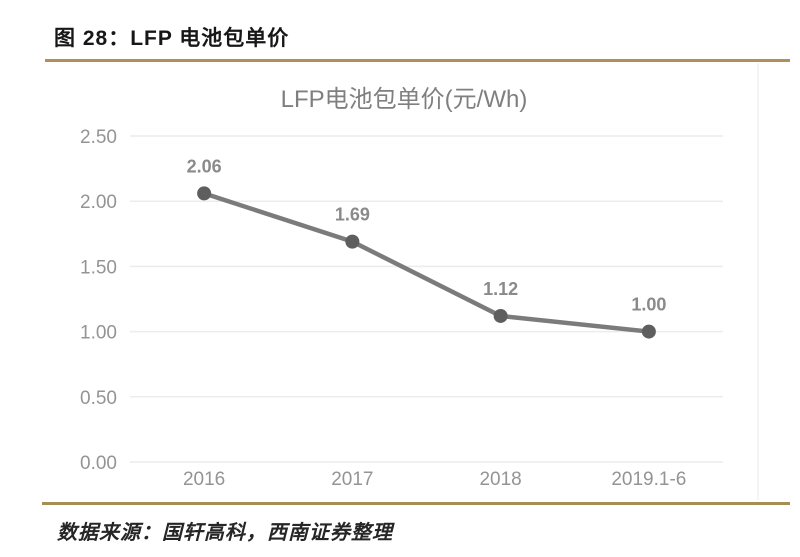 The width and height of the screenshot is (800, 557). I want to click on data-label: 2.06, so click(204, 166).